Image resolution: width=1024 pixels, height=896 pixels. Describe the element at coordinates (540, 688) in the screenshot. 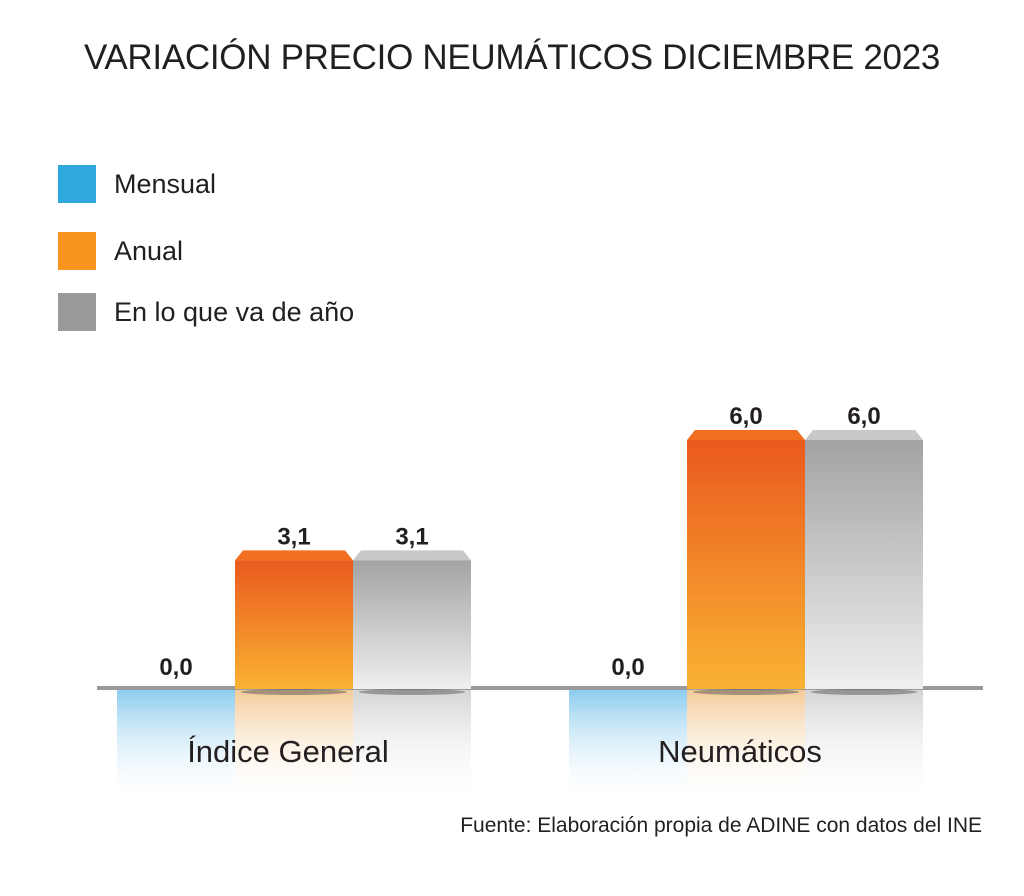

I see `baseline-axis` at that location.